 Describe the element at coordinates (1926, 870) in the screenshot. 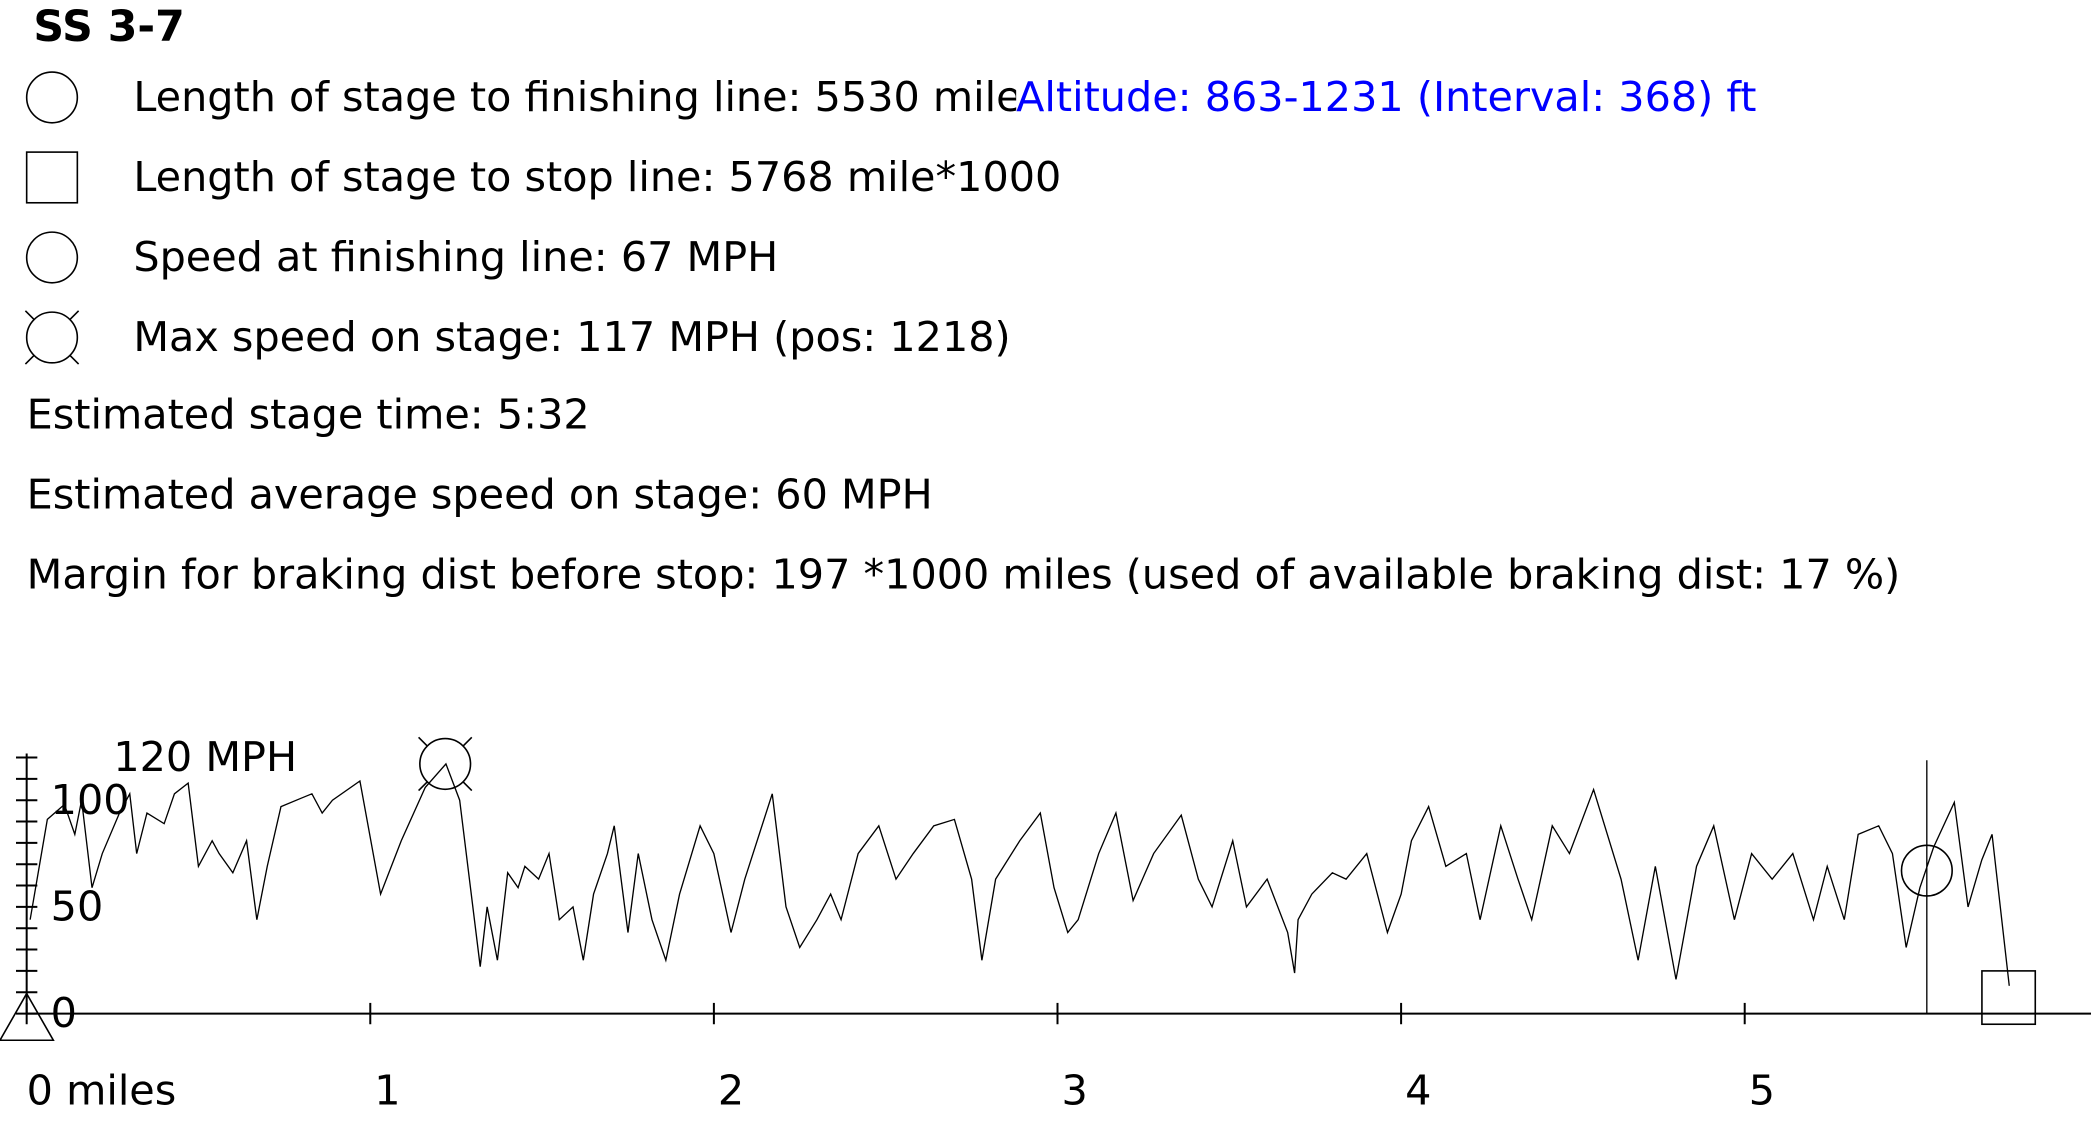

I see `marker-circle-line` at that location.